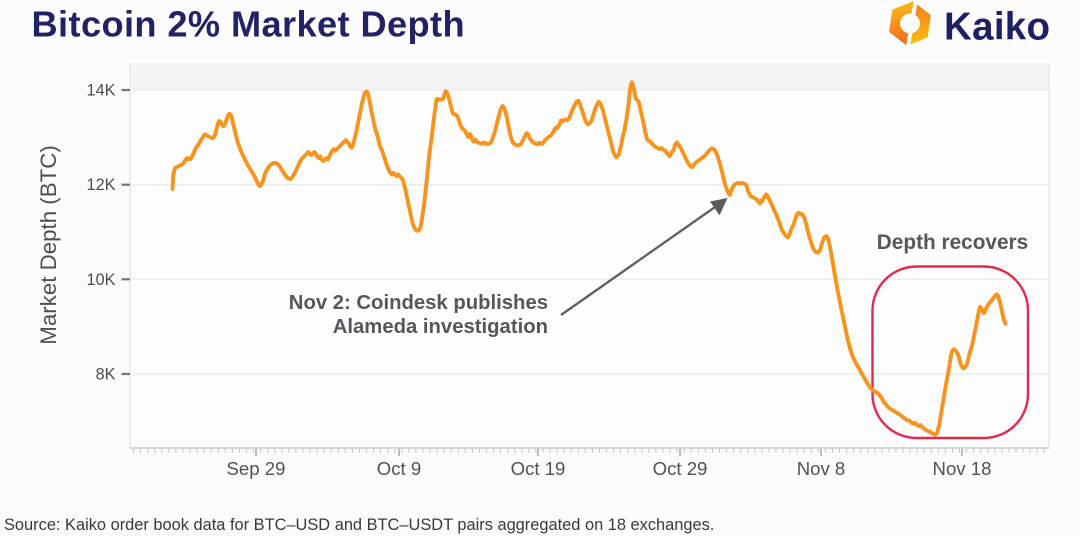 The height and width of the screenshot is (536, 1080). I want to click on svg-text: Sep 29, so click(256, 468).